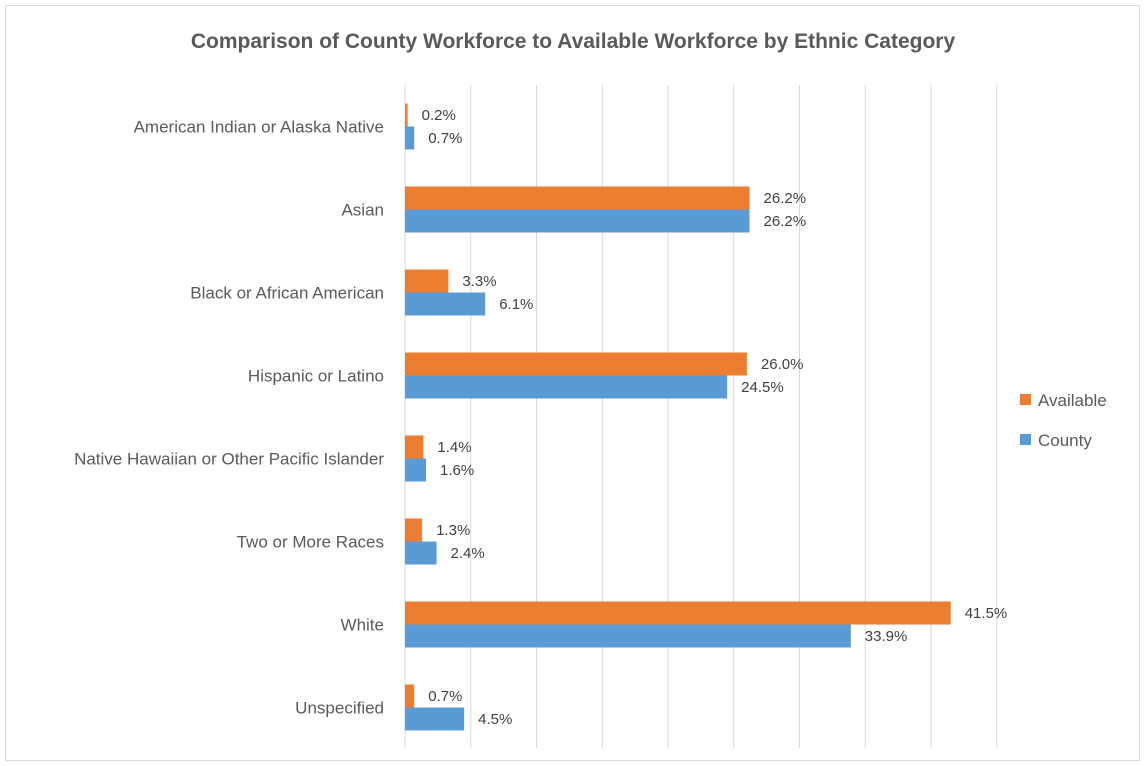  I want to click on category-label: Hispanic or Latino, so click(316, 376).